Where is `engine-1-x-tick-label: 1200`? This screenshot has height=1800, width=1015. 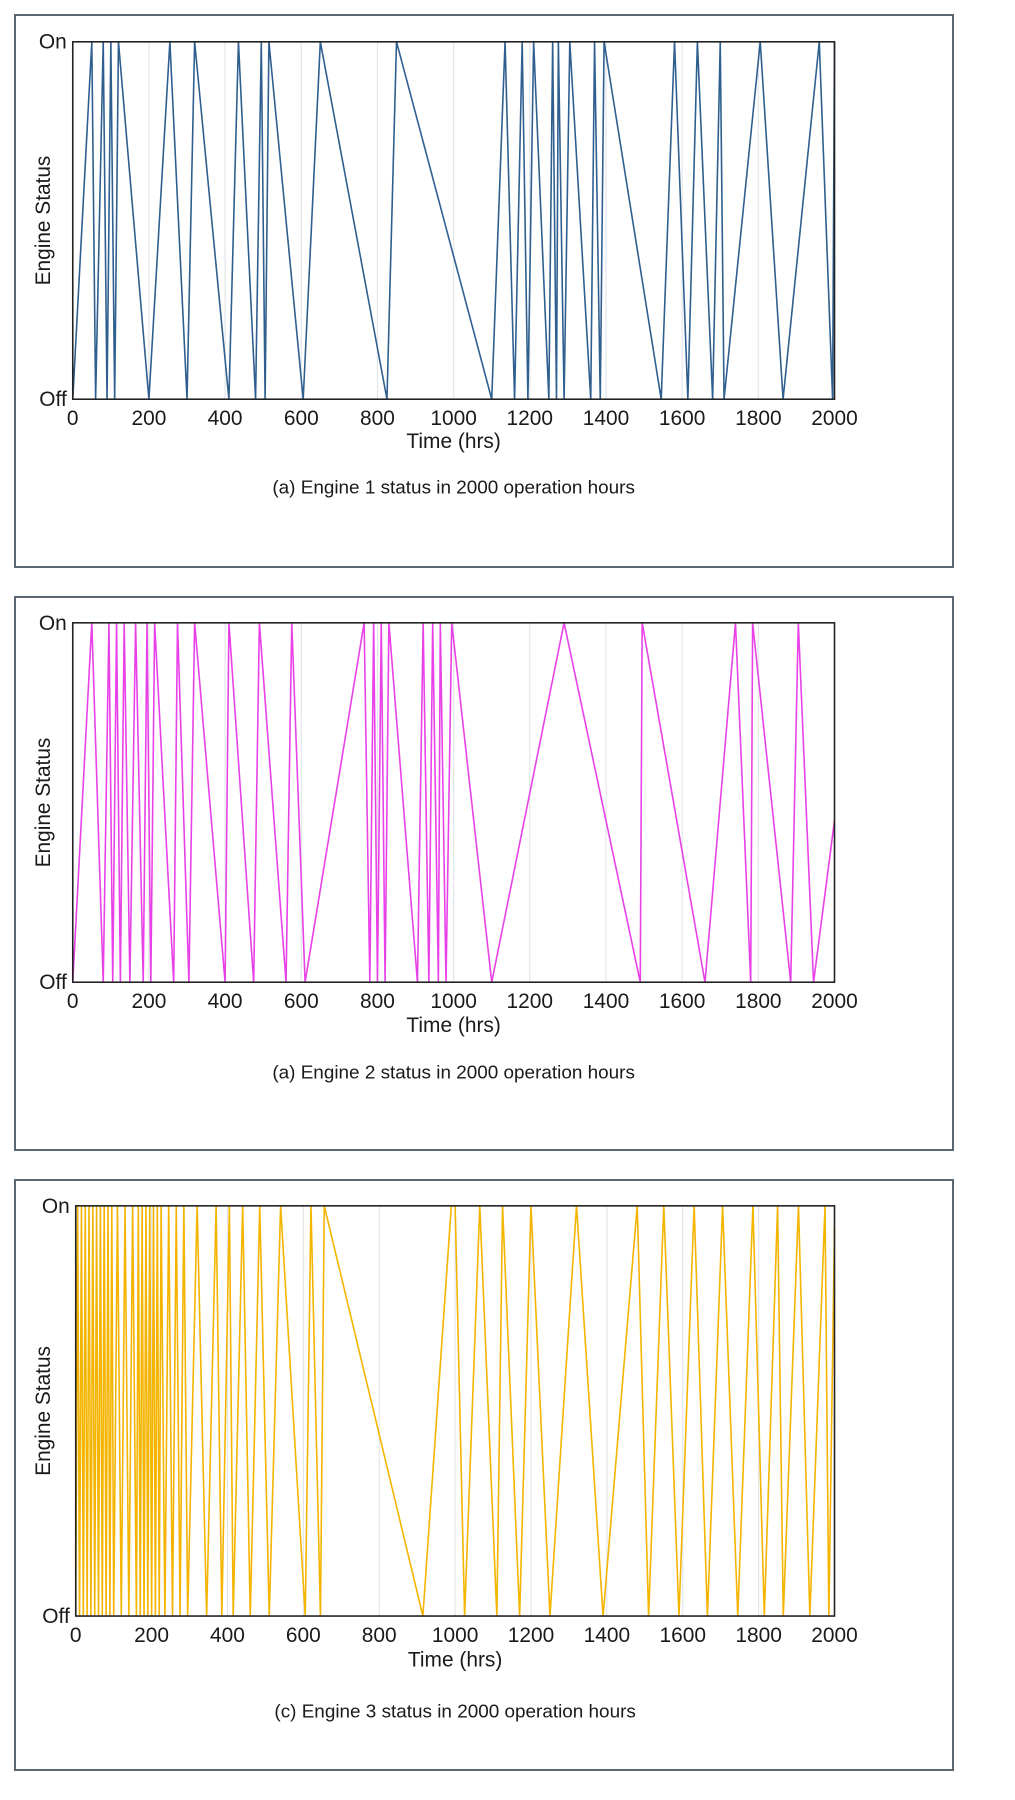
engine-1-x-tick-label: 1200 is located at coordinates (530, 418).